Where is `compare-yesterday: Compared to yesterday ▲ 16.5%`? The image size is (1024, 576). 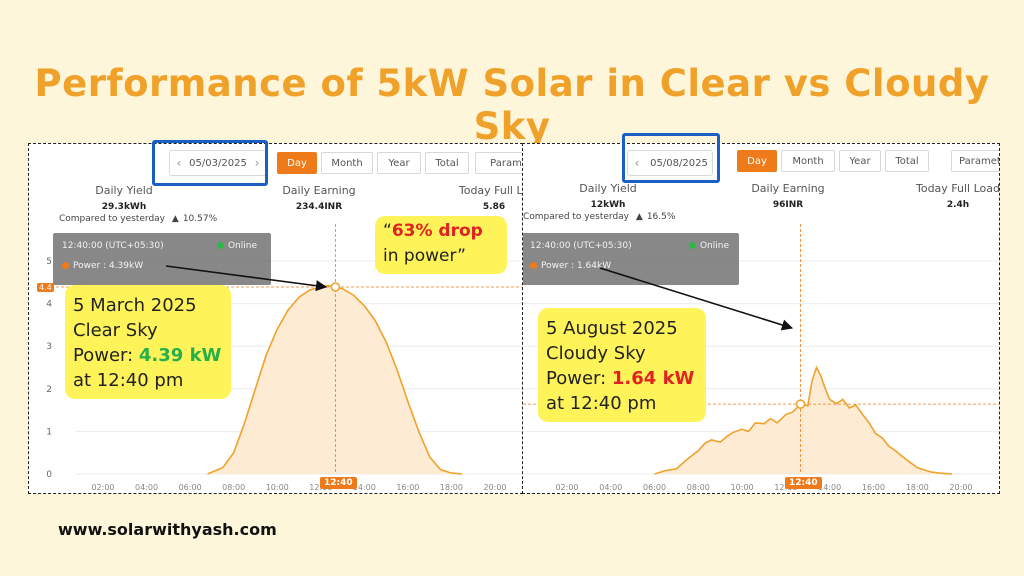 compare-yesterday: Compared to yesterday ▲ 16.5% is located at coordinates (599, 217).